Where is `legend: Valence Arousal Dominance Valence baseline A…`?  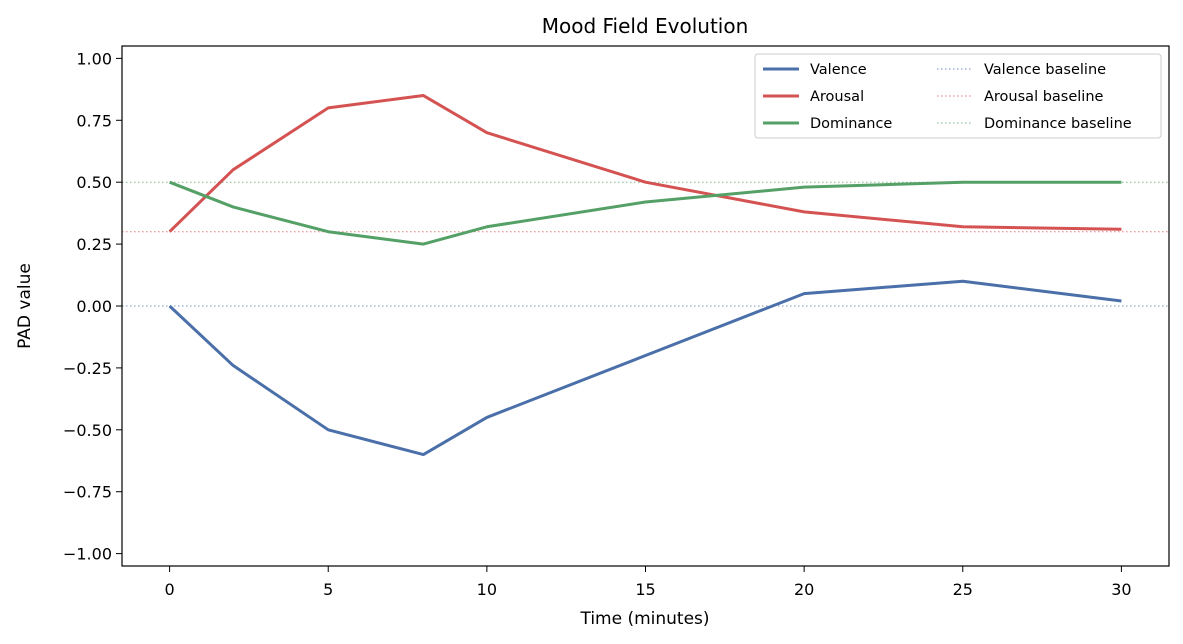
legend: Valence Arousal Dominance Valence baseline A… is located at coordinates (958, 96).